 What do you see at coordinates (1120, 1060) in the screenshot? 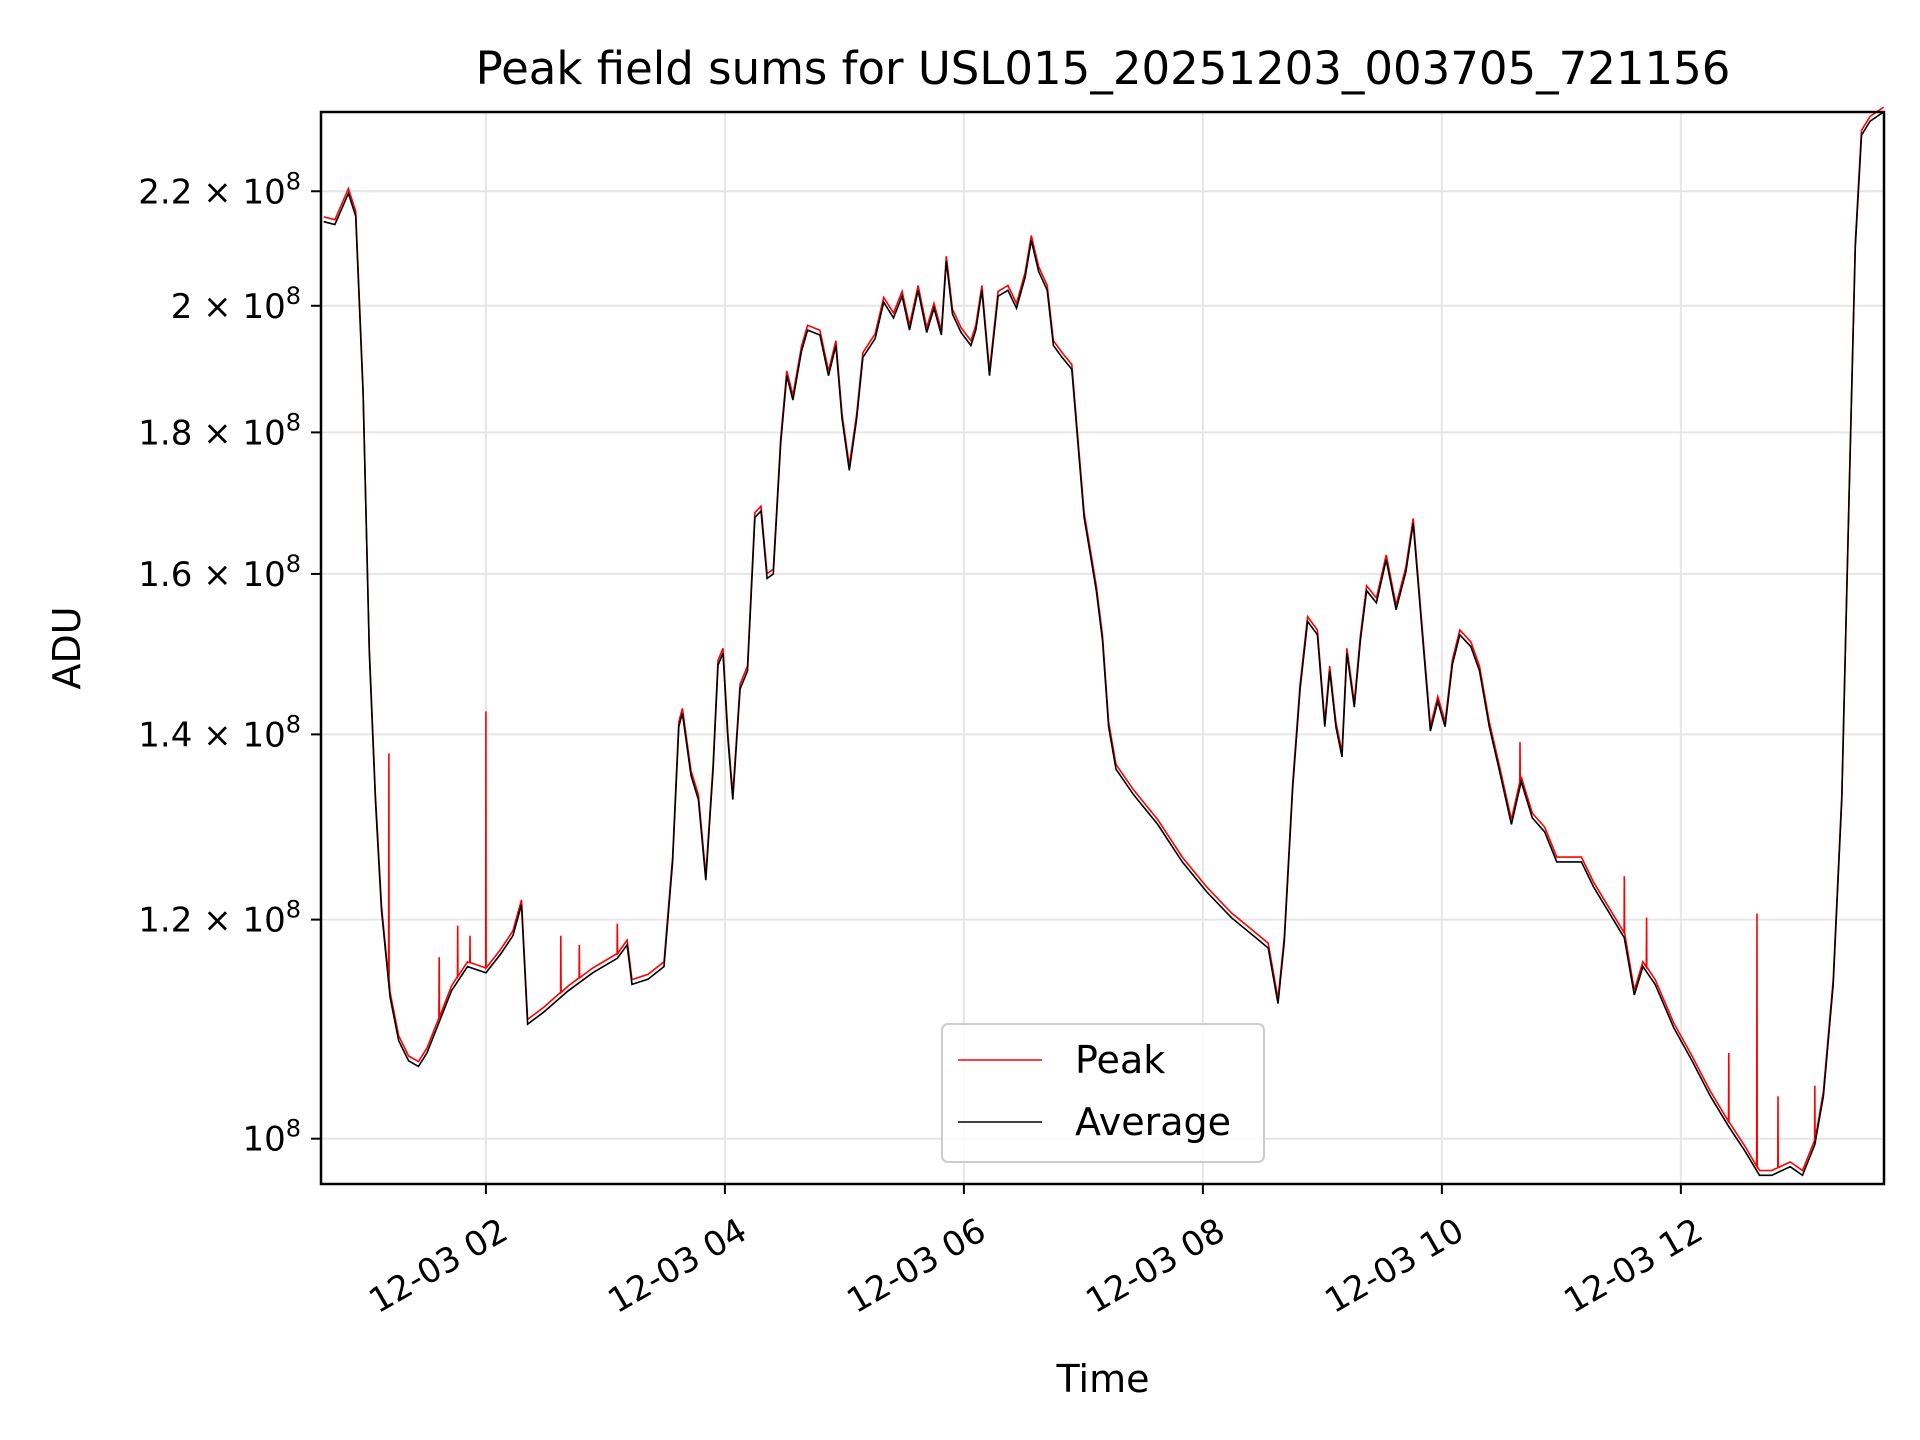
I see `legend-peak-label: Peak` at bounding box center [1120, 1060].